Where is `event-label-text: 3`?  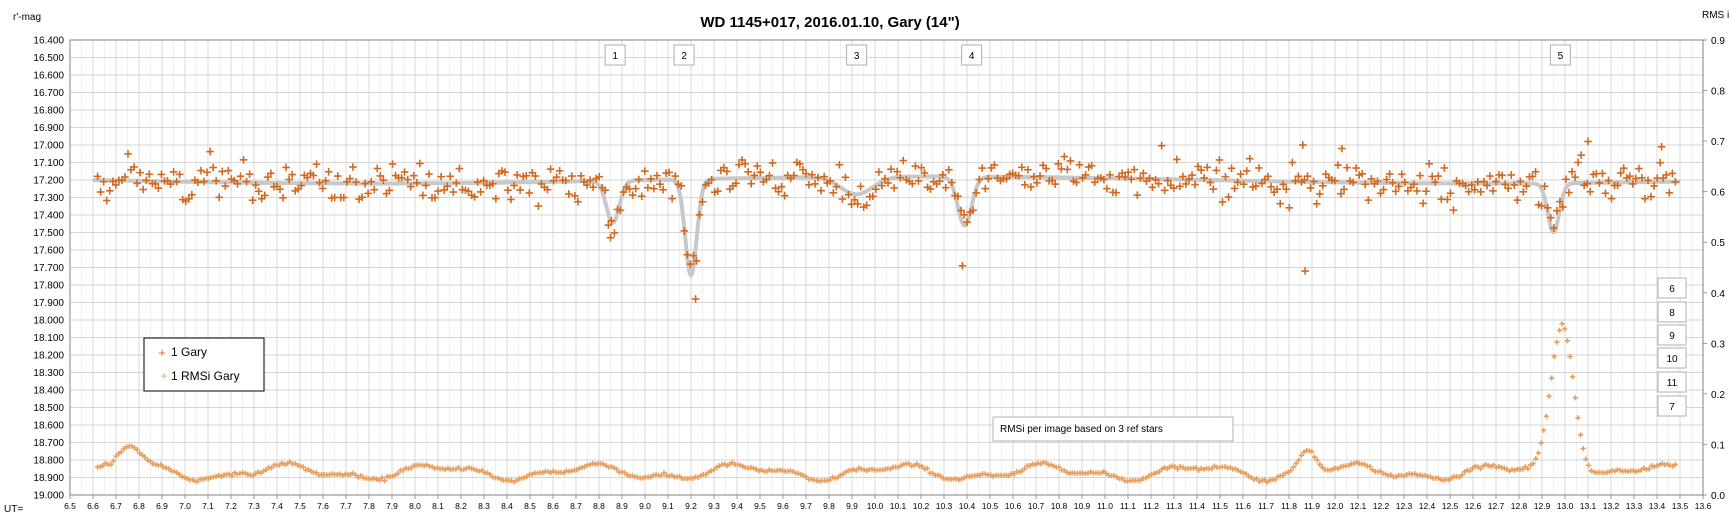
event-label-text: 3 is located at coordinates (857, 56).